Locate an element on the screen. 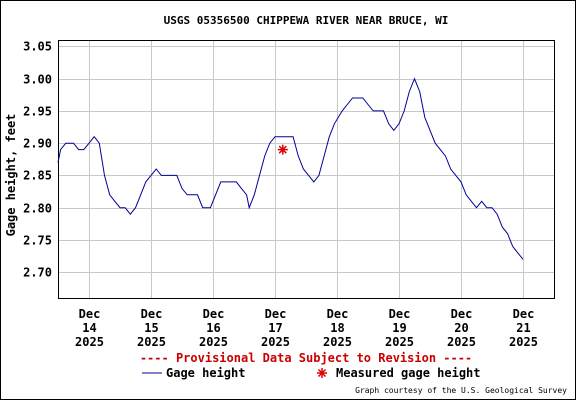  x-tick-label: Dec 20 2025 is located at coordinates (461, 328).